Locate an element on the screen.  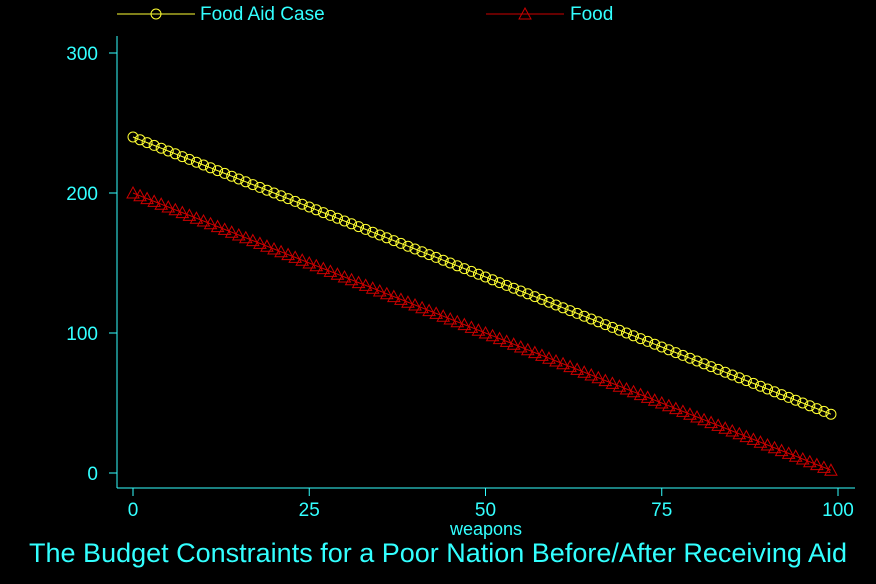
legend-label-food: Food is located at coordinates (591, 14).